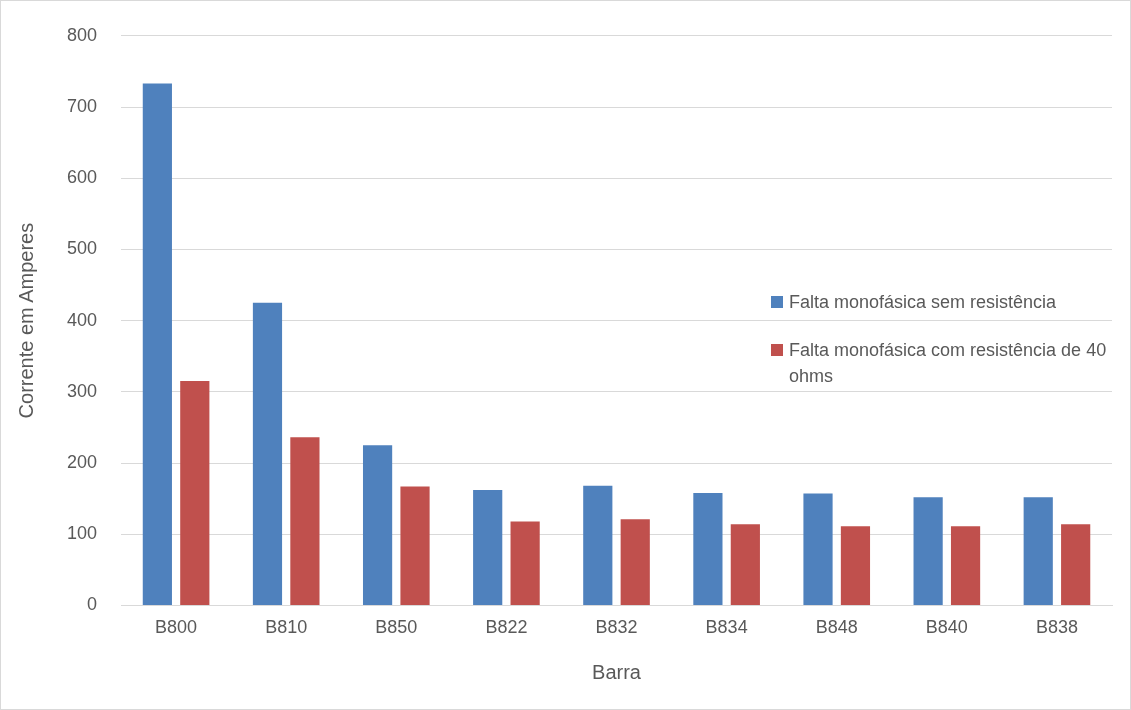 The image size is (1131, 710). What do you see at coordinates (82, 533) in the screenshot?
I see `y-tick-label: 100` at bounding box center [82, 533].